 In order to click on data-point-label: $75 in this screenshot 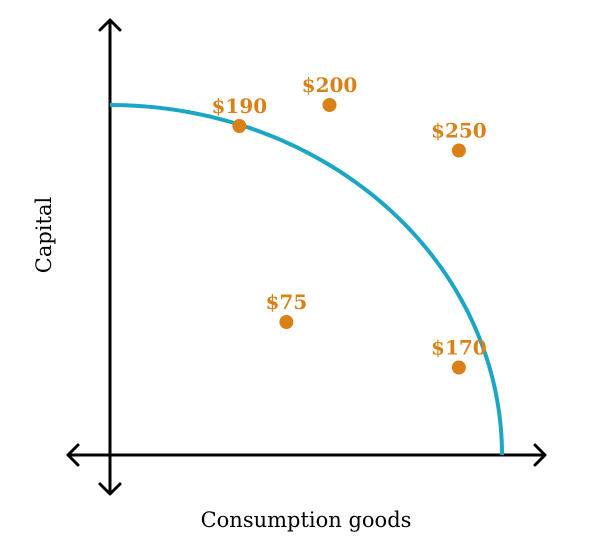, I will do `click(287, 302)`.